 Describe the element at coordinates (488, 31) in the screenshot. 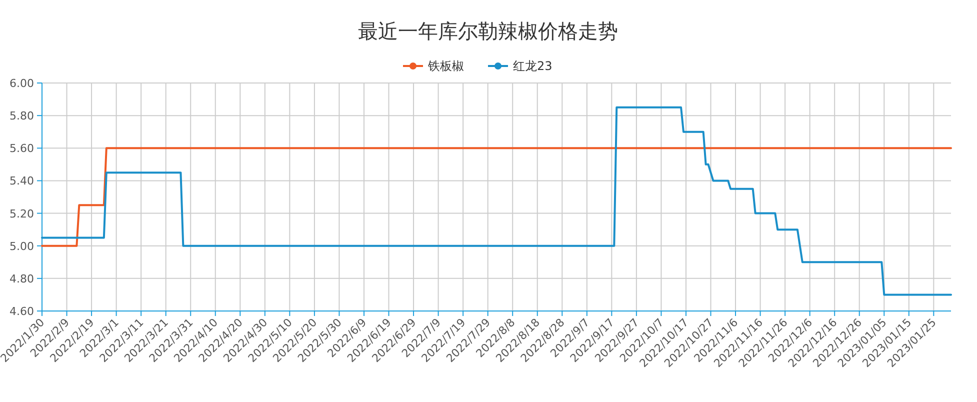

I see `chart-title: 最近一年库尔勒辣椒价格走势` at that location.